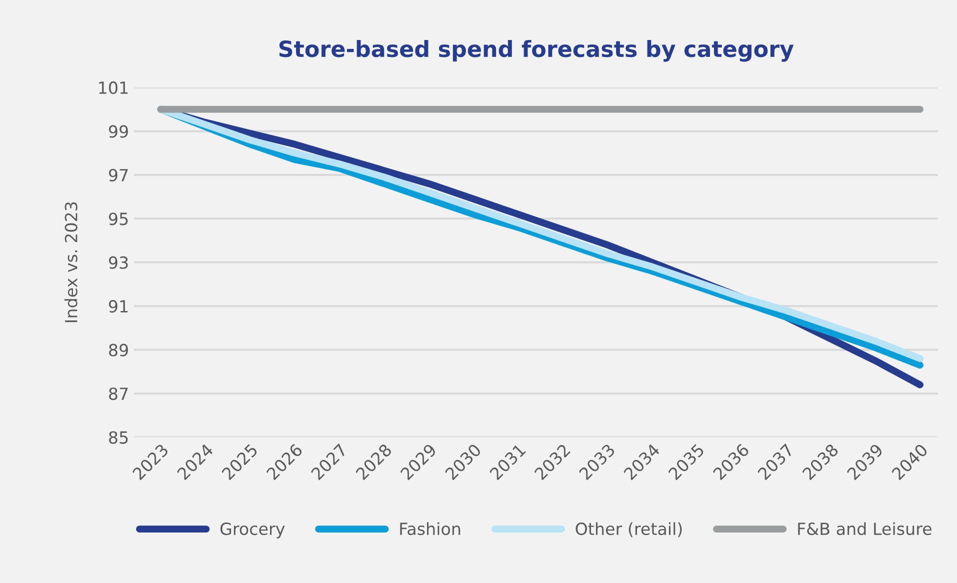  Describe the element at coordinates (118, 393) in the screenshot. I see `y-tick-label: 87` at that location.